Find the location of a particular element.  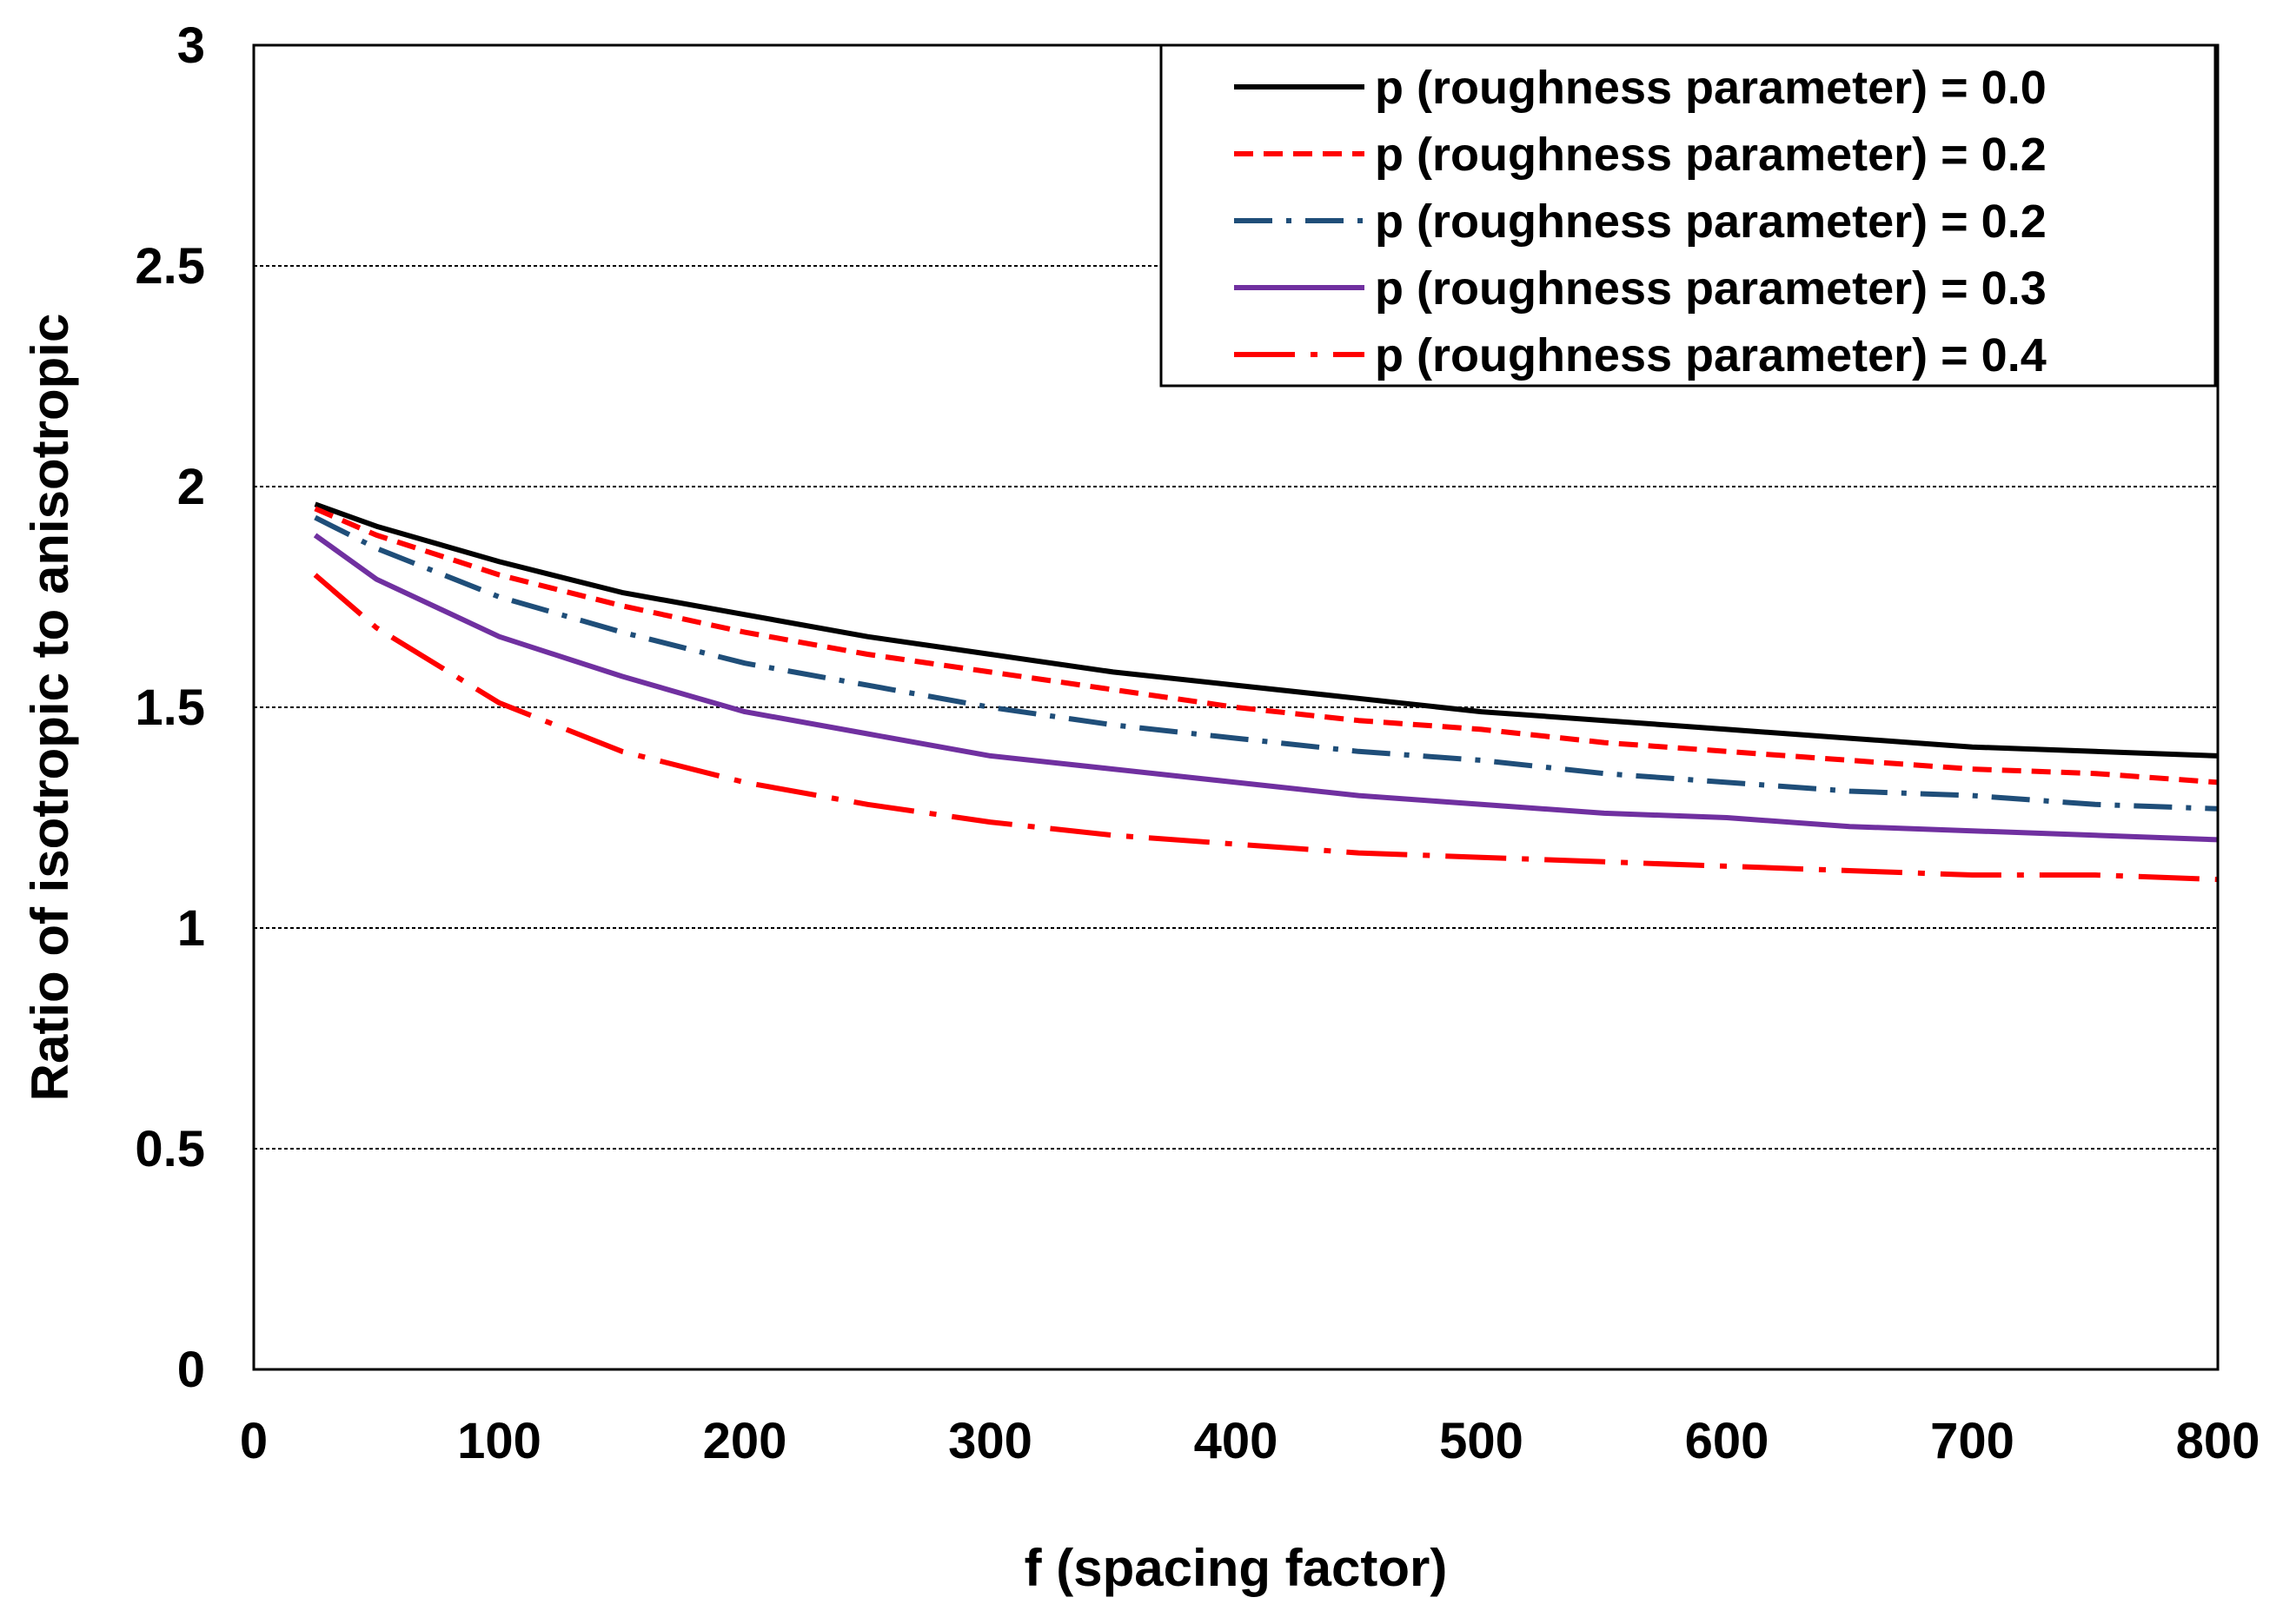

x-tick-label: 0 is located at coordinates (254, 1441).